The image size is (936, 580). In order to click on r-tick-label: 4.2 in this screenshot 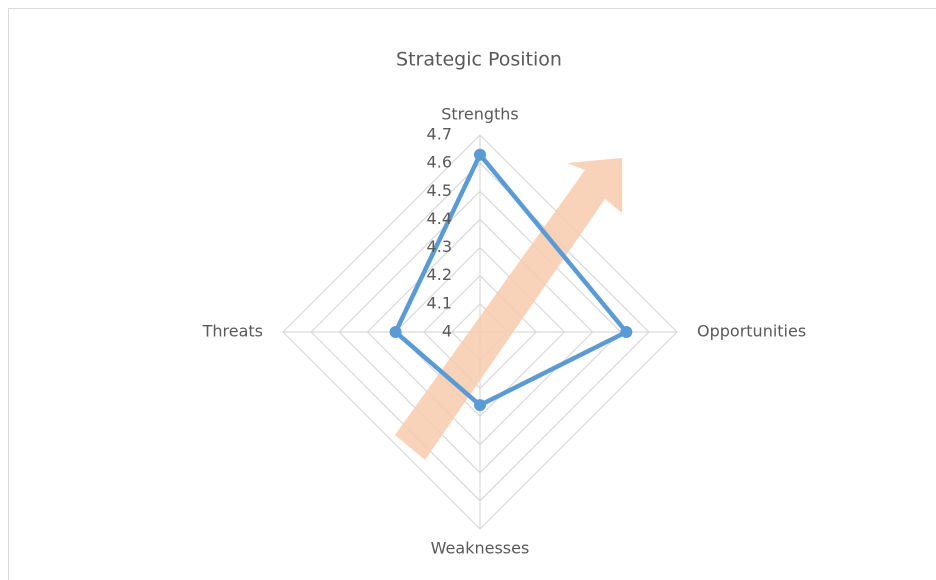, I will do `click(439, 274)`.